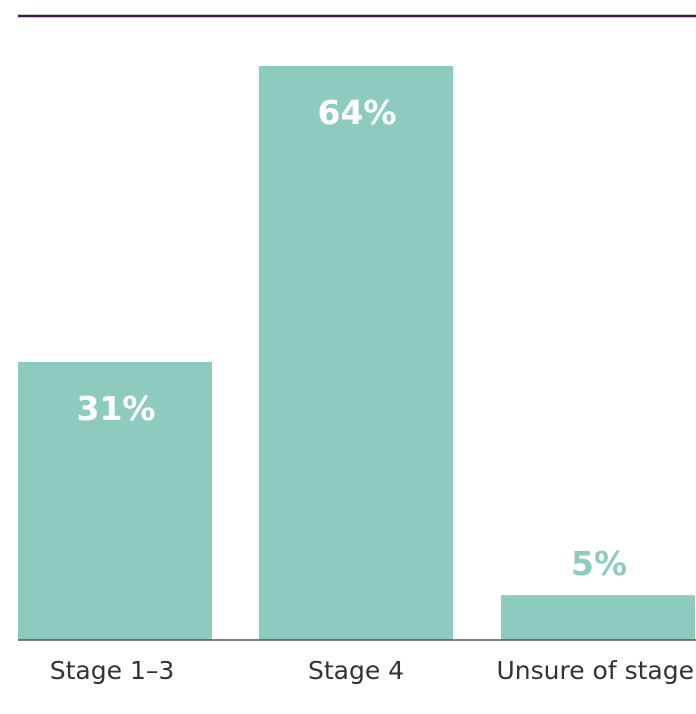 The height and width of the screenshot is (714, 696). Describe the element at coordinates (112, 670) in the screenshot. I see `category-label-0: Stage 1–3` at that location.